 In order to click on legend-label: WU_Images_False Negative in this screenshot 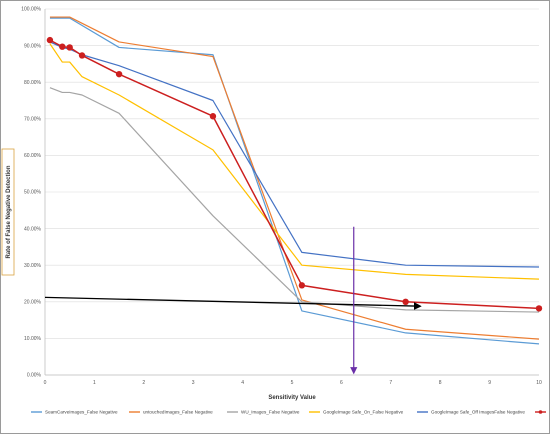, I will do `click(270, 412)`.